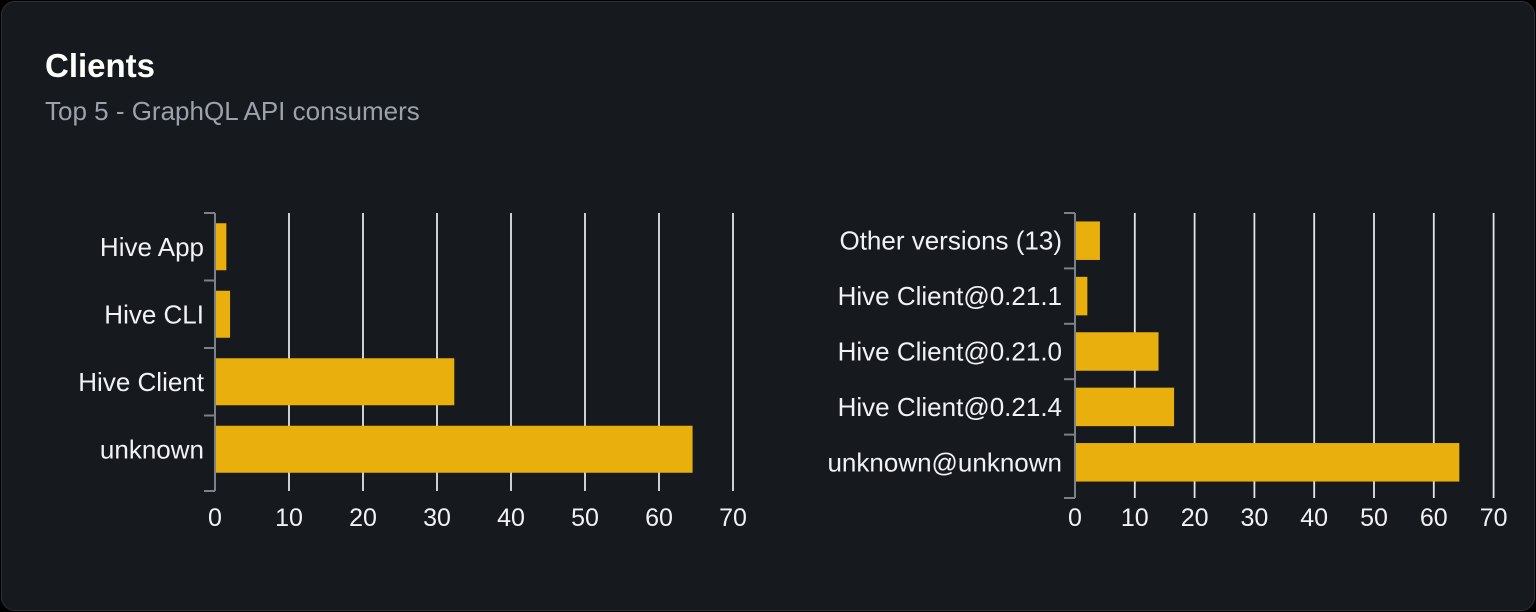  Describe the element at coordinates (141, 382) in the screenshot. I see `category-label: Hive Client` at that location.